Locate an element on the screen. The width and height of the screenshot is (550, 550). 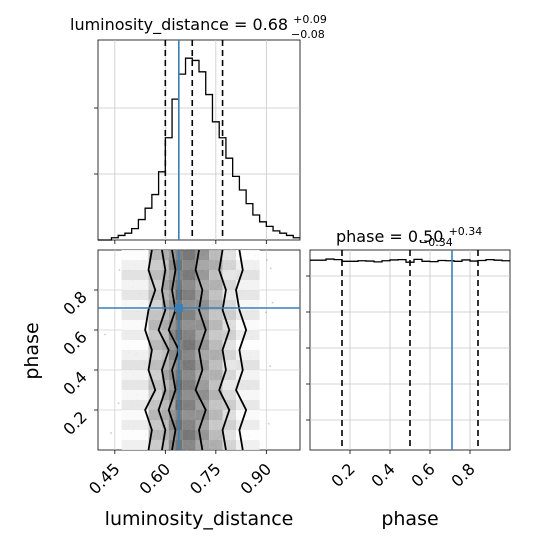
x-tick-label: 0.6 is located at coordinates (422, 474).